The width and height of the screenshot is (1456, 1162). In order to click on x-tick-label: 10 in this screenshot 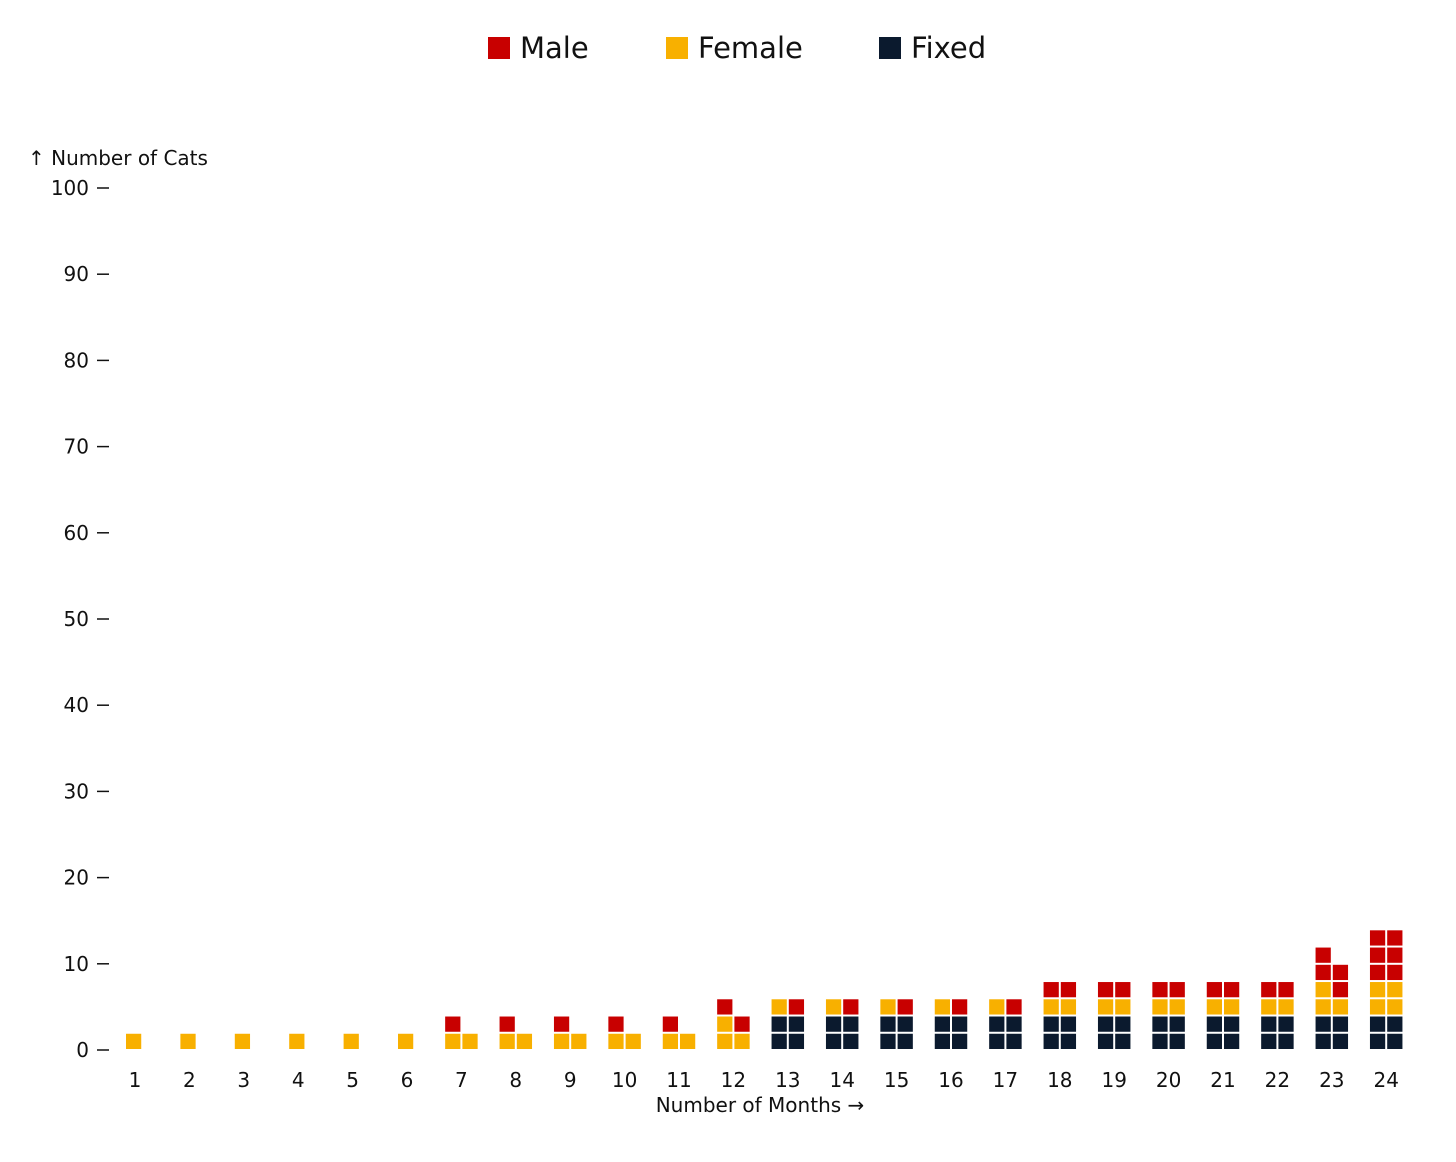, I will do `click(624, 1080)`.